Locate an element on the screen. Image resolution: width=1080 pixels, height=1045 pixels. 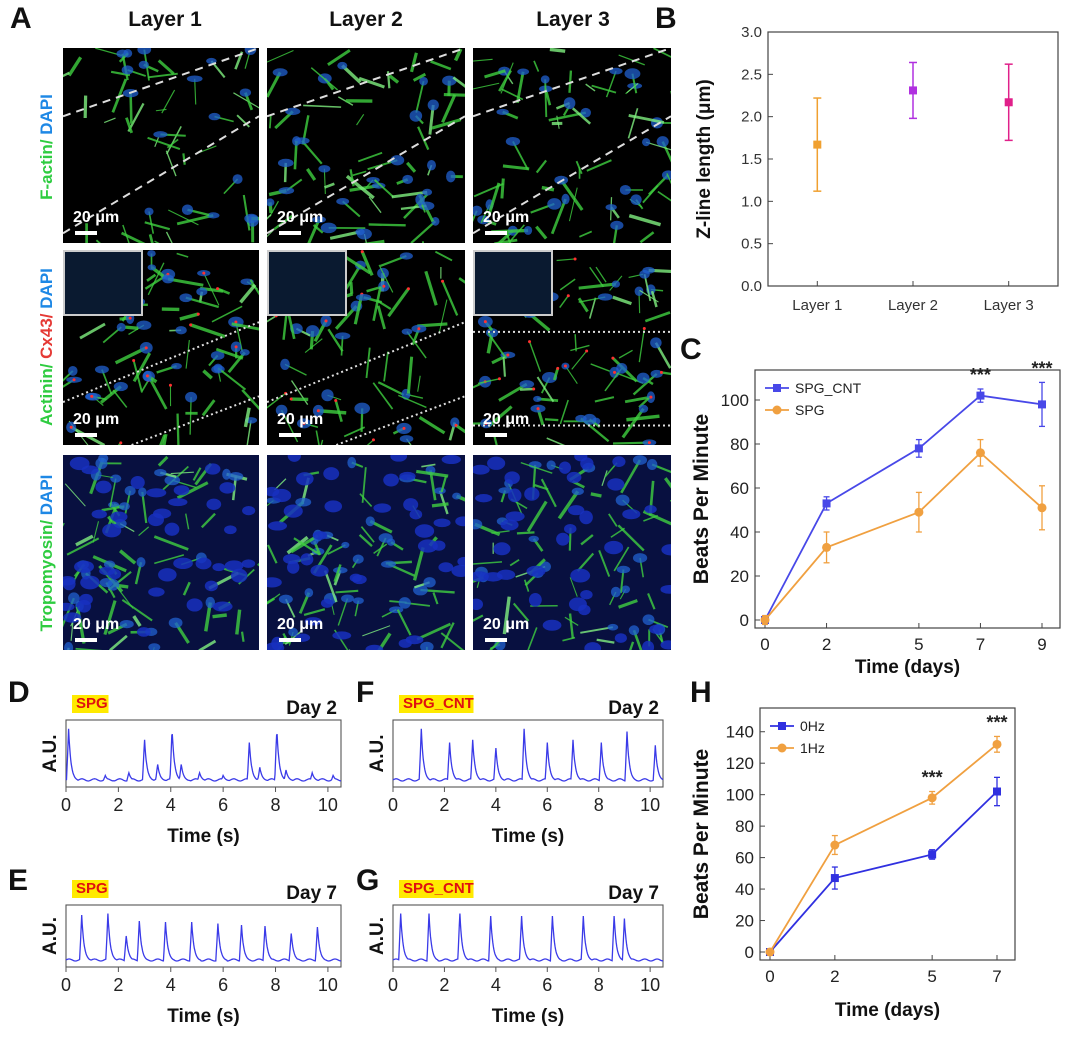
y-tick-label: 120 is located at coordinates (740, 763).